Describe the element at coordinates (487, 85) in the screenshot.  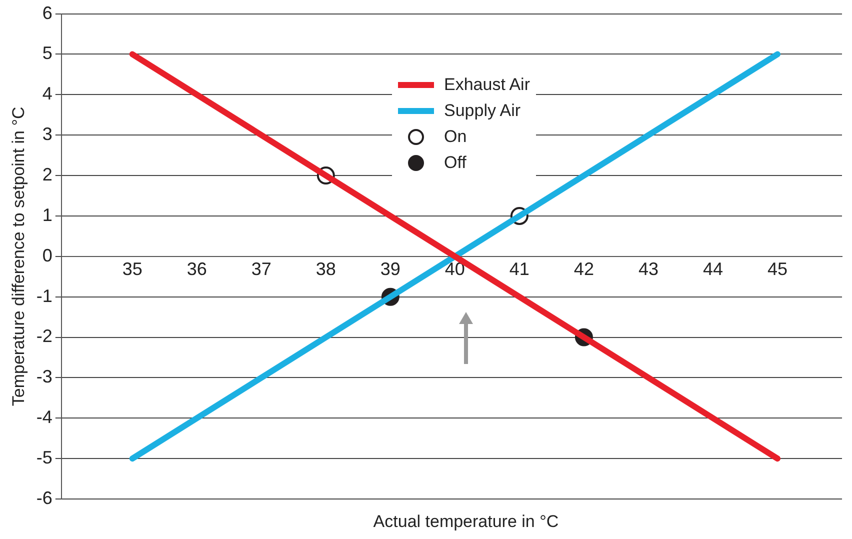
I see `legend-label: Exhaust Air` at that location.